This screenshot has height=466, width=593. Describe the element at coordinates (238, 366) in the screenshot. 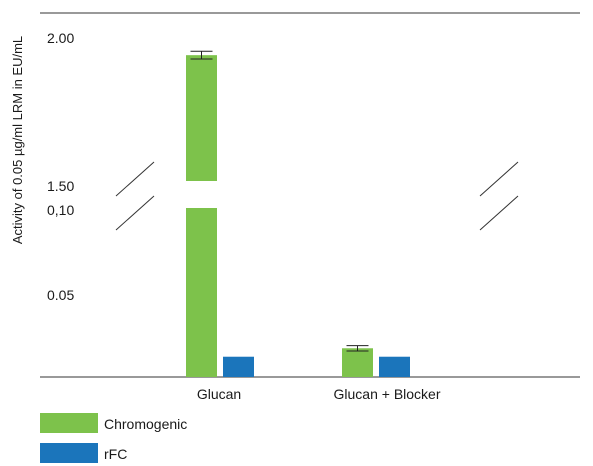

I see `bar-rfc-glucan` at that location.